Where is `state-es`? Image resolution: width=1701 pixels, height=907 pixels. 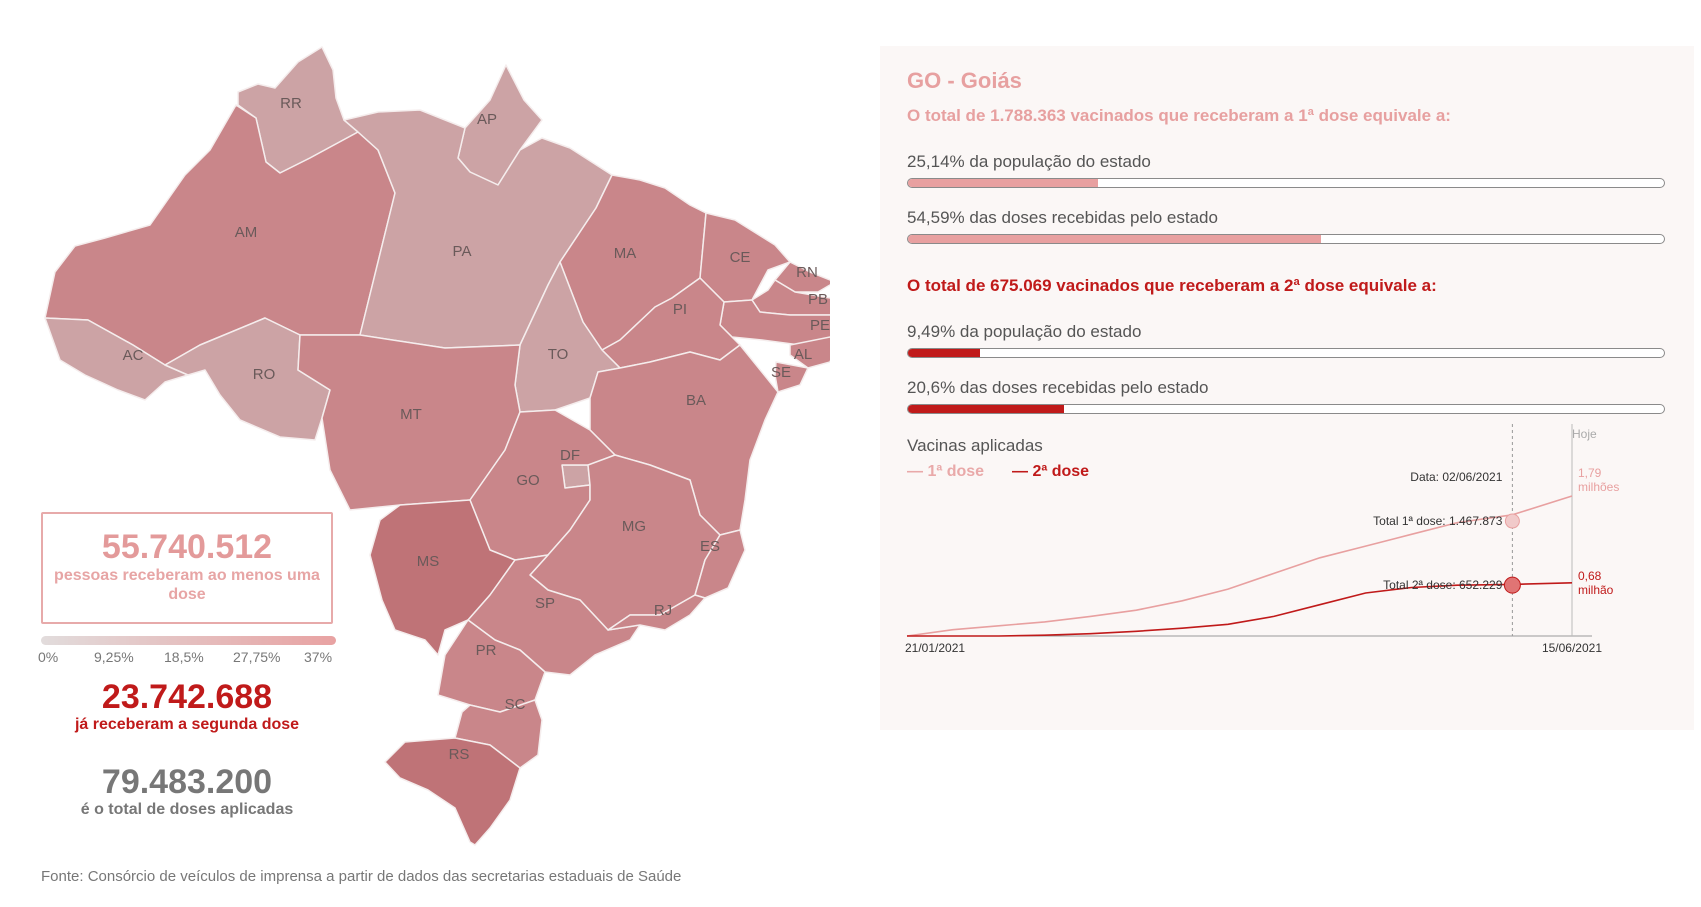 state-es is located at coordinates (720, 564).